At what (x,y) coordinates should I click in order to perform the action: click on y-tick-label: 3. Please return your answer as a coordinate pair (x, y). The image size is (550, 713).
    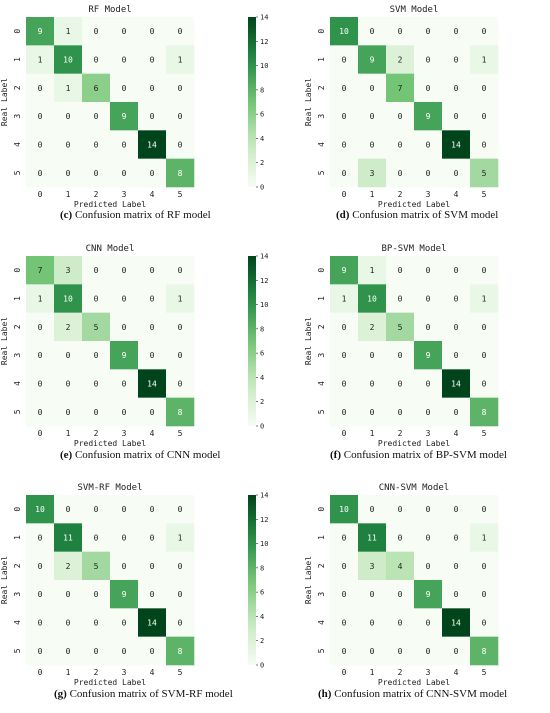
    Looking at the image, I should click on (321, 594).